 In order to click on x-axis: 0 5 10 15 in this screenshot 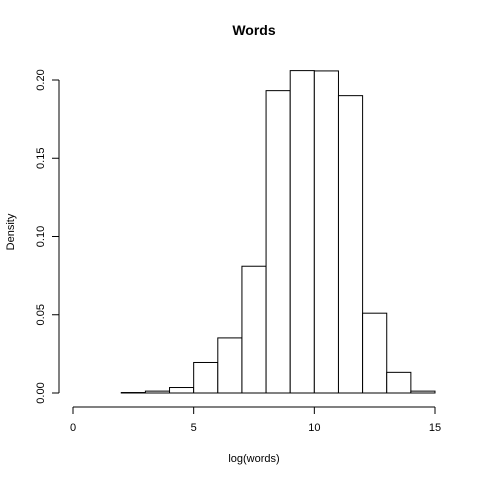, I will do `click(255, 420)`.